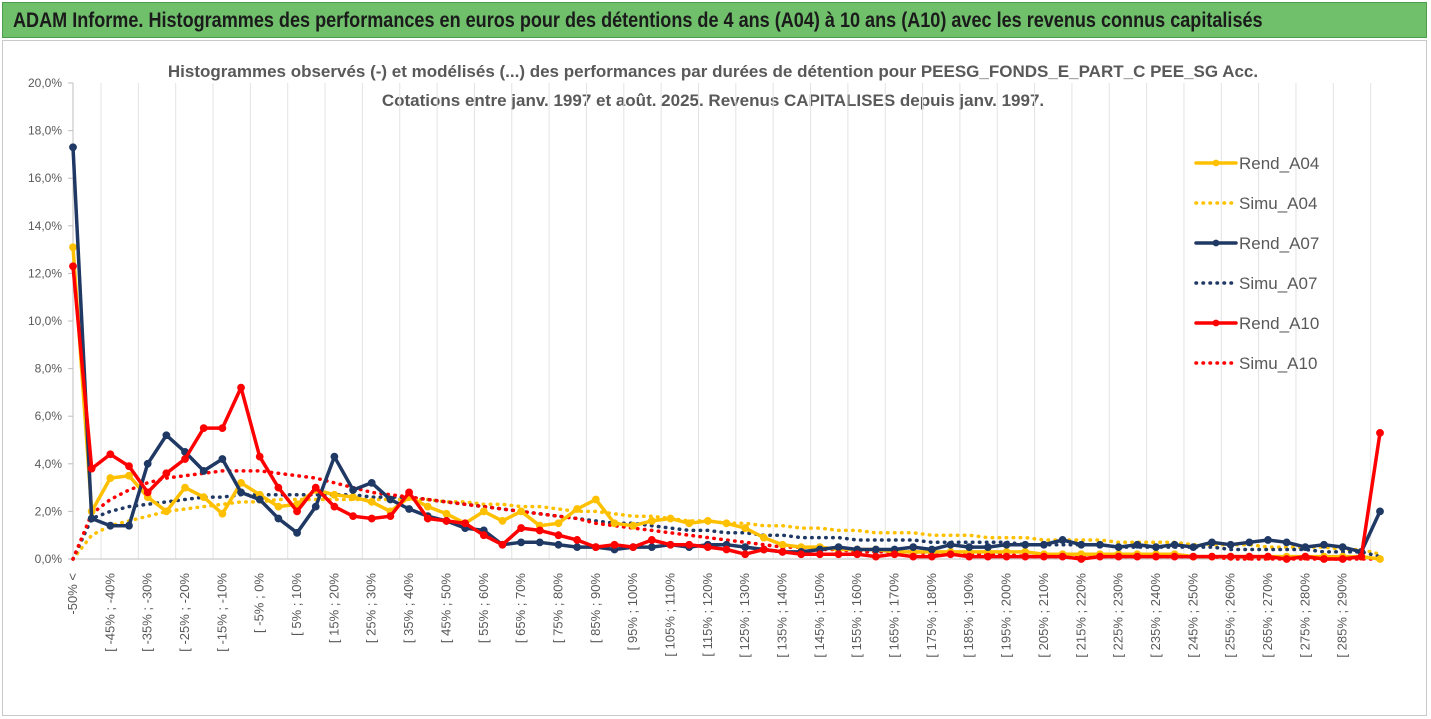 The image size is (1431, 719). Describe the element at coordinates (557, 608) in the screenshot. I see `x-tick-label: [ 75% ; 80%` at that location.